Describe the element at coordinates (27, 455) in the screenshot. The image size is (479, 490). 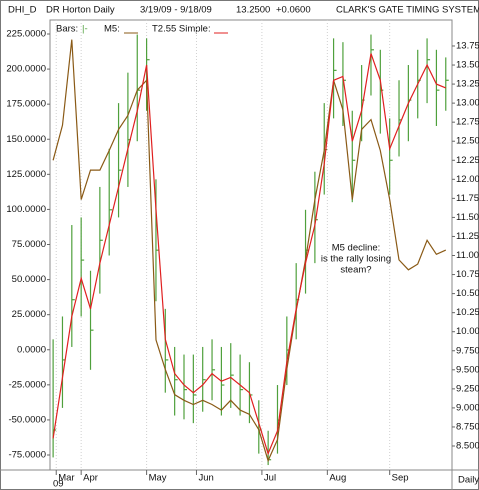
I see `y-tick-label: -75.0000` at that location.